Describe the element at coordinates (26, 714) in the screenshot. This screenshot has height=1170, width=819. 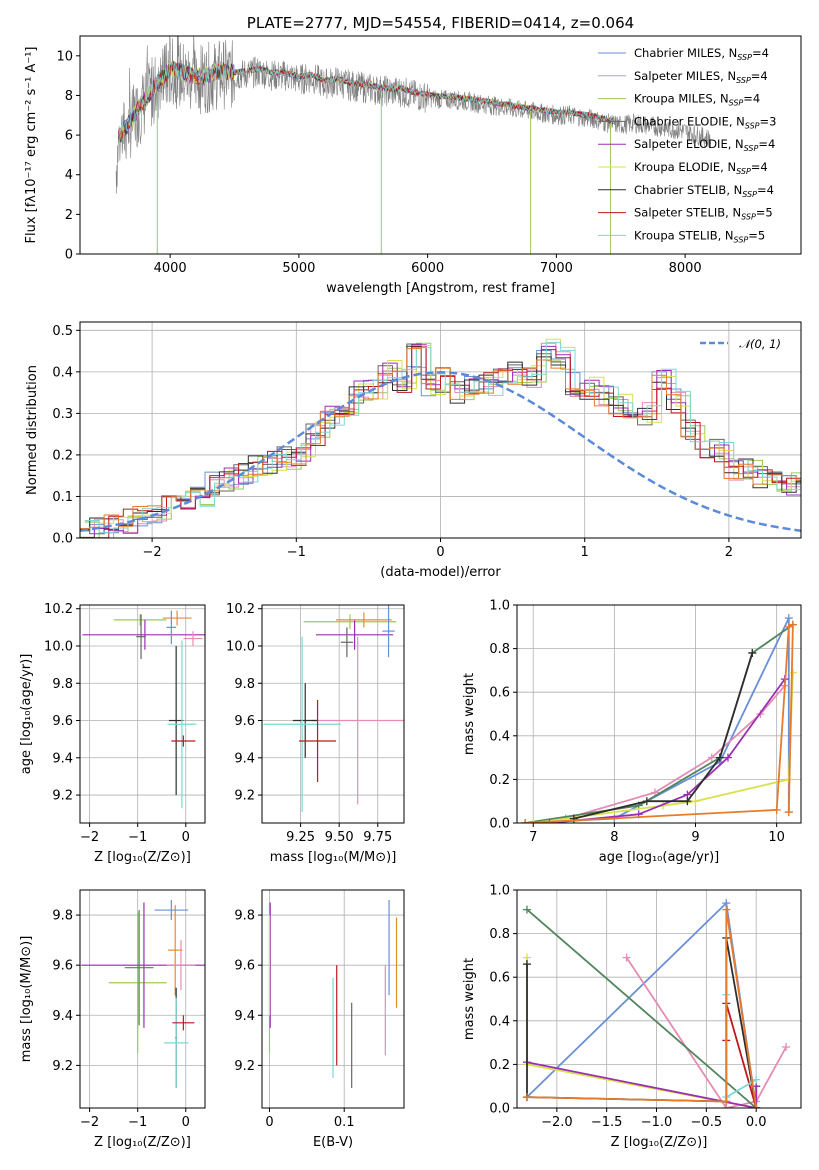
I see `y-axis-label: age [log₁₀(age/yr)]` at that location.